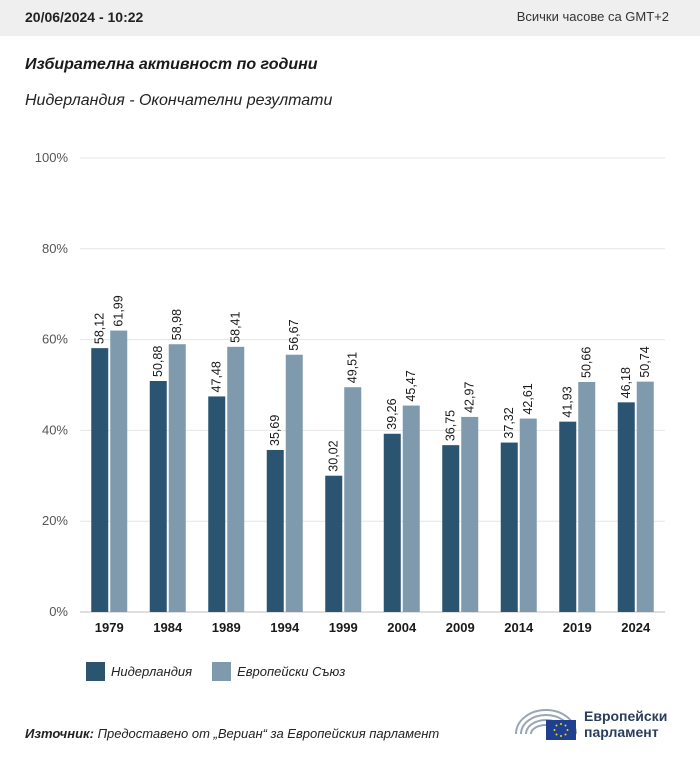 This screenshot has height=760, width=700. What do you see at coordinates (119, 310) in the screenshot?
I see `data-label-eu-1979: 61,99` at bounding box center [119, 310].